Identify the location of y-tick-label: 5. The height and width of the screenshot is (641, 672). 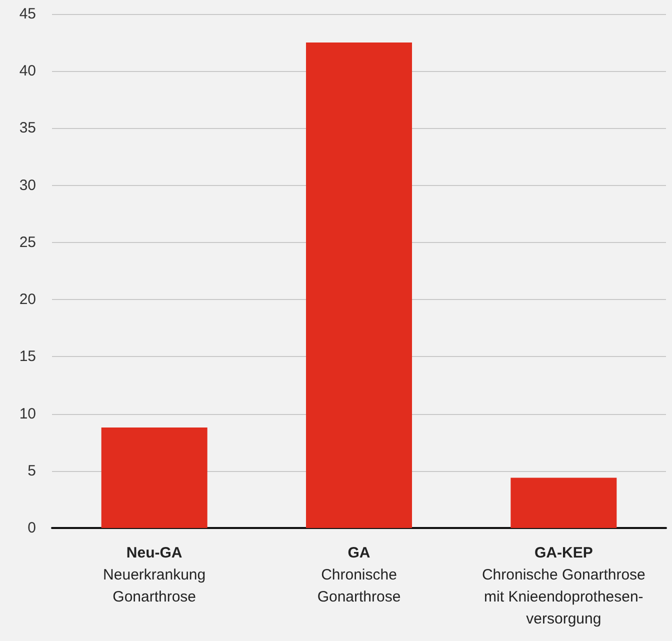
(32, 471).